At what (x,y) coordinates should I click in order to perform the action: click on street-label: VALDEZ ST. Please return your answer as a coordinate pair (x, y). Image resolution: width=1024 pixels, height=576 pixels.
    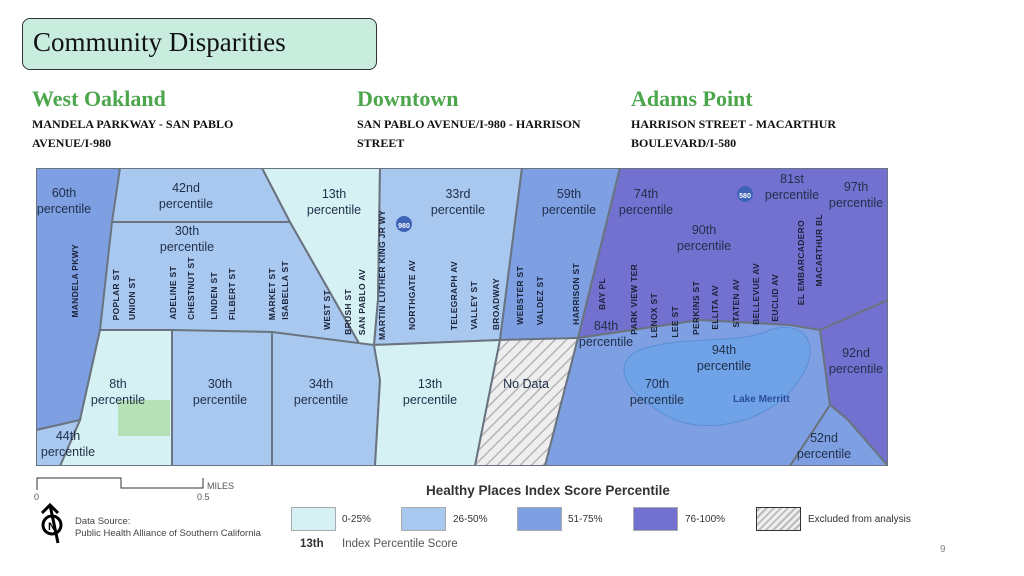
    Looking at the image, I should click on (540, 300).